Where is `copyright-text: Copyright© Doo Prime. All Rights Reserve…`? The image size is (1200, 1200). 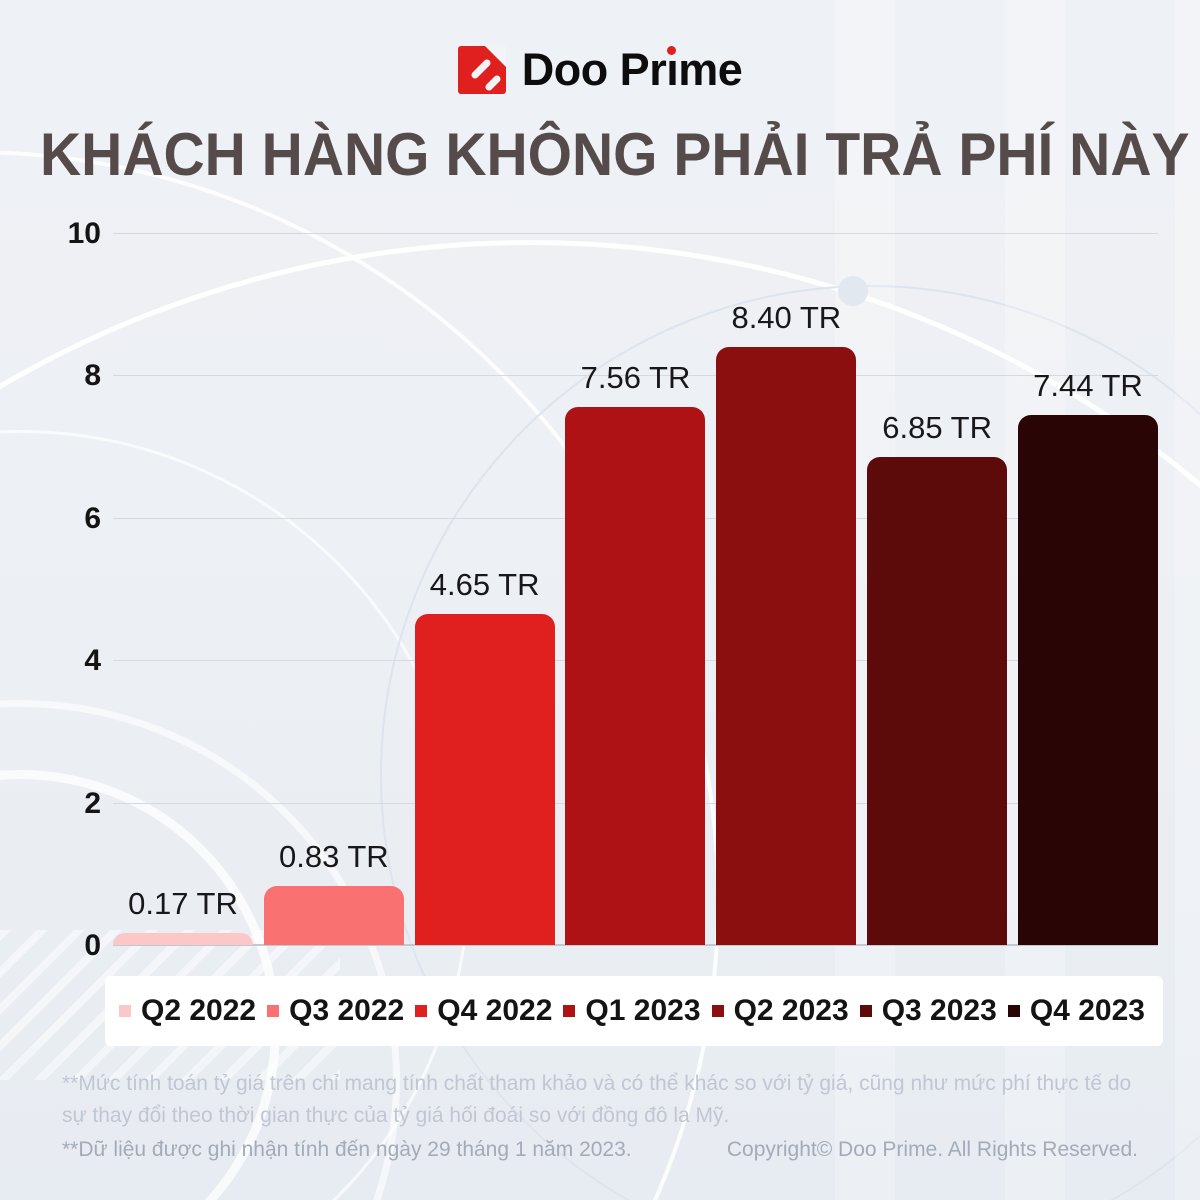
copyright-text: Copyright© Doo Prime. All Rights Reserve… is located at coordinates (932, 1149).